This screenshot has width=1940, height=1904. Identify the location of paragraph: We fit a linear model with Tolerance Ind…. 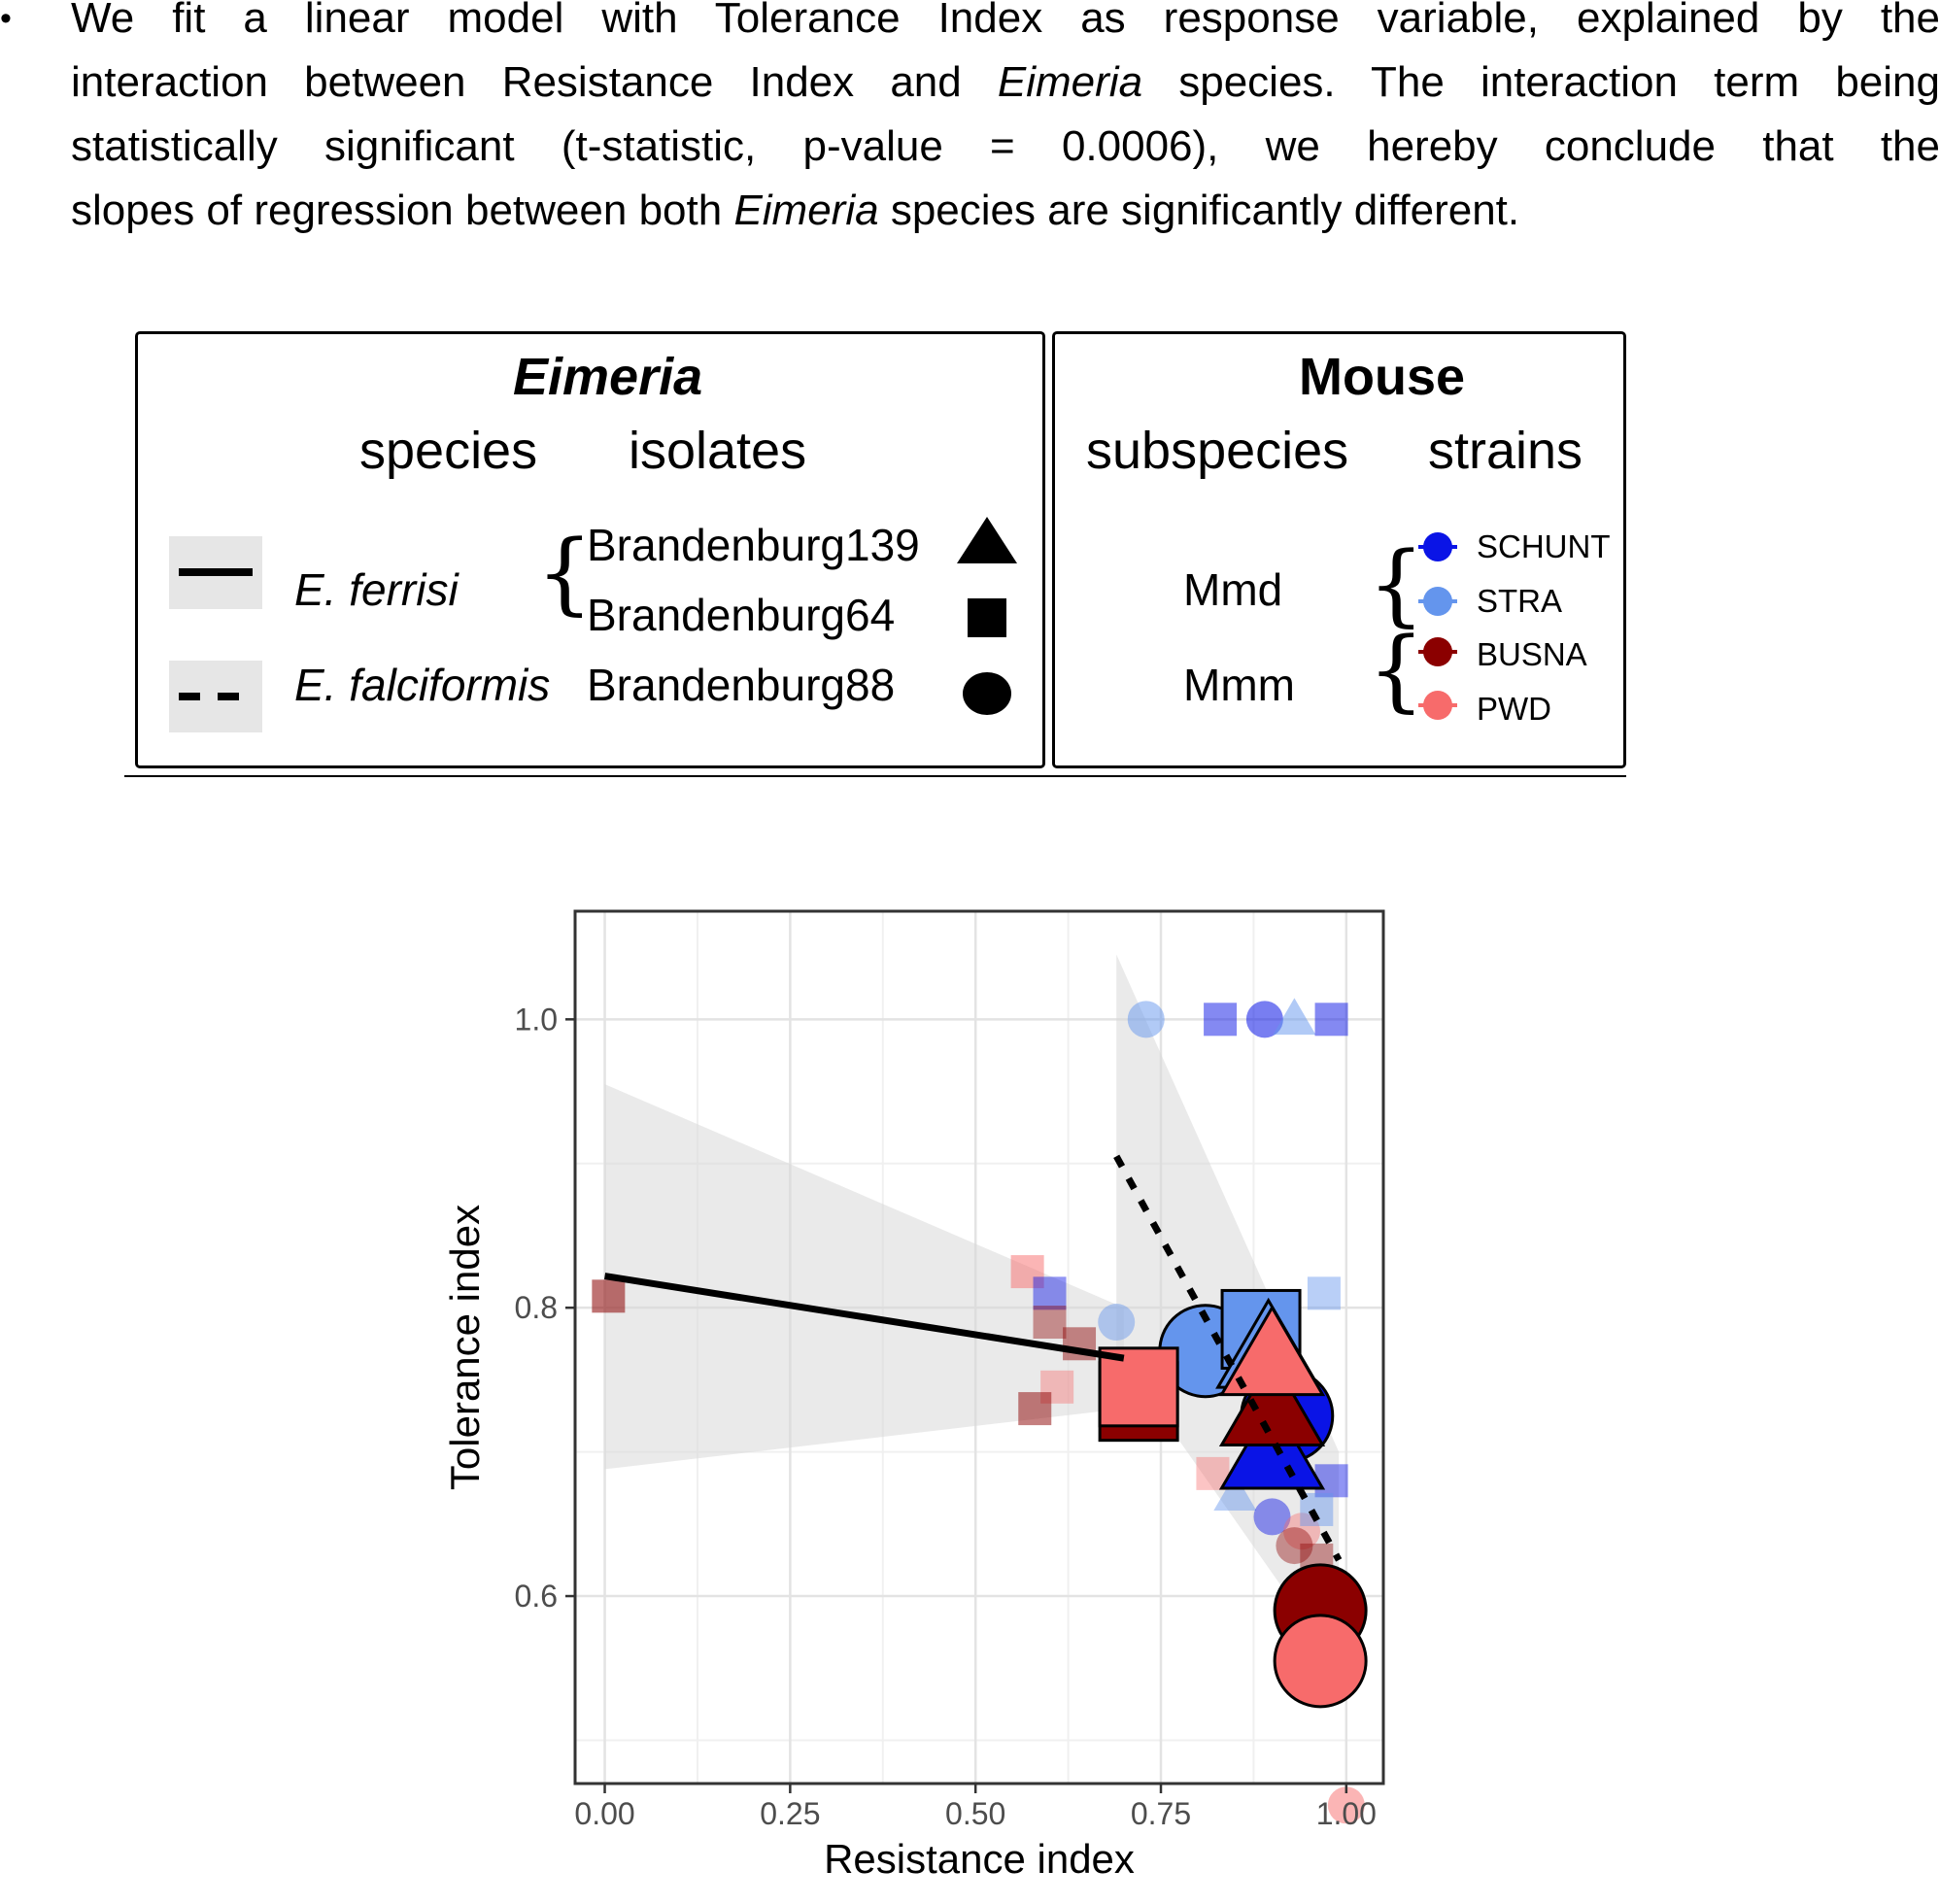
(1005, 121).